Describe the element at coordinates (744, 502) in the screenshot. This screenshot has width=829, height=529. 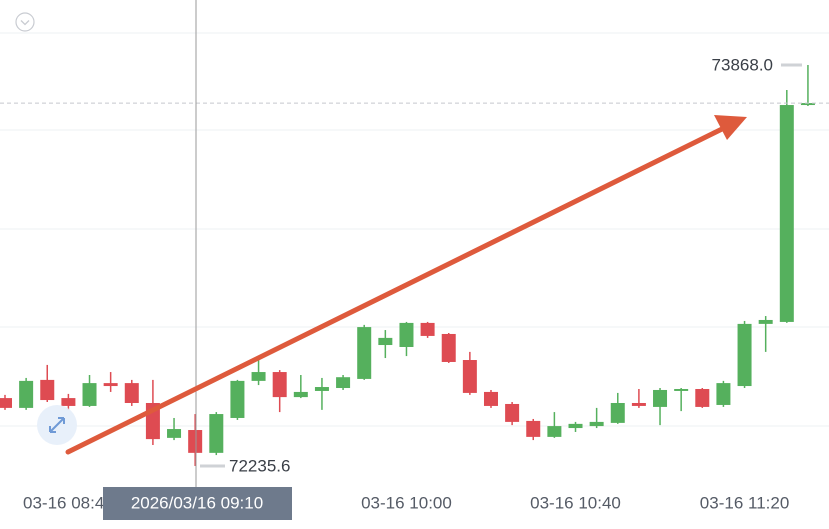
I see `x-tick-label: 03-16 11:20` at that location.